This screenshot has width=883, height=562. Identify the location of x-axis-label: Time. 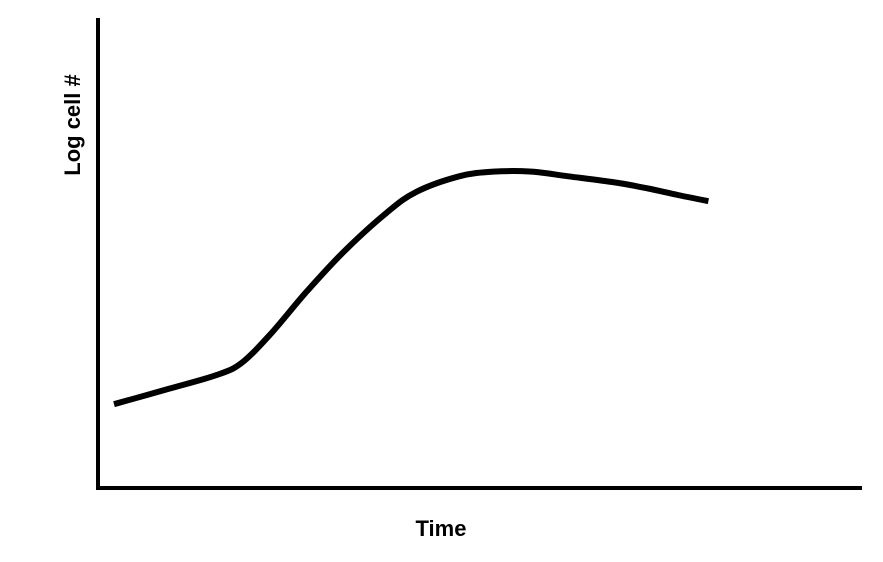
(441, 528).